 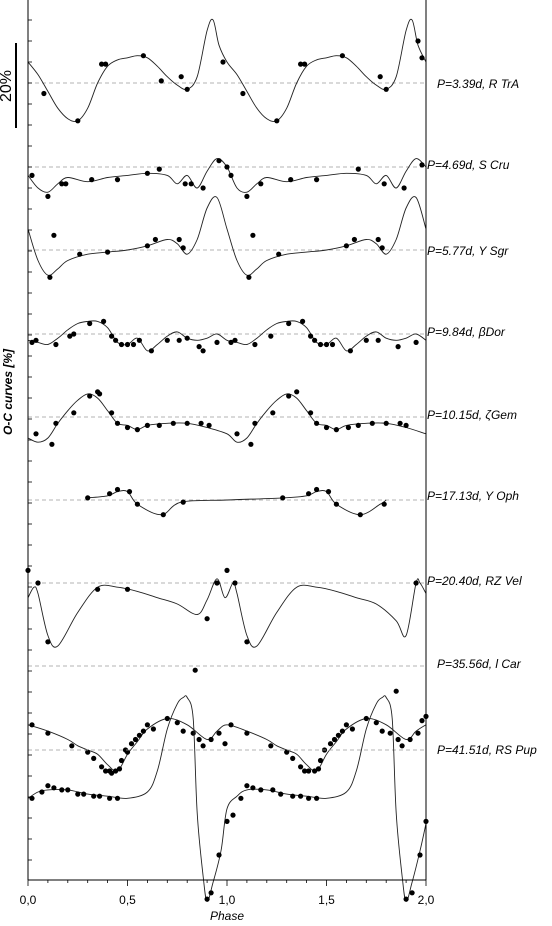 I want to click on series-label-p-20-40d-rz-vel: P=20.40d, RZ Vel, so click(x=474, y=581).